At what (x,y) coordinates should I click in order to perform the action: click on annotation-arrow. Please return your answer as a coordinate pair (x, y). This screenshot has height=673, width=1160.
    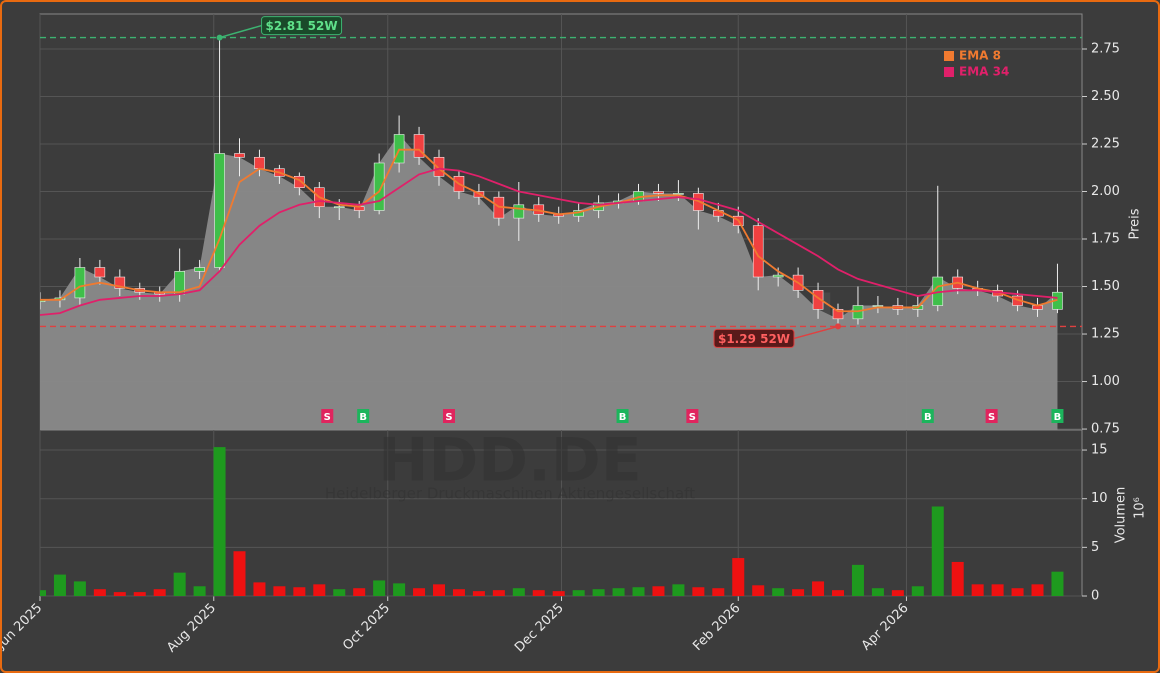
    Looking at the image, I should click on (240, 31).